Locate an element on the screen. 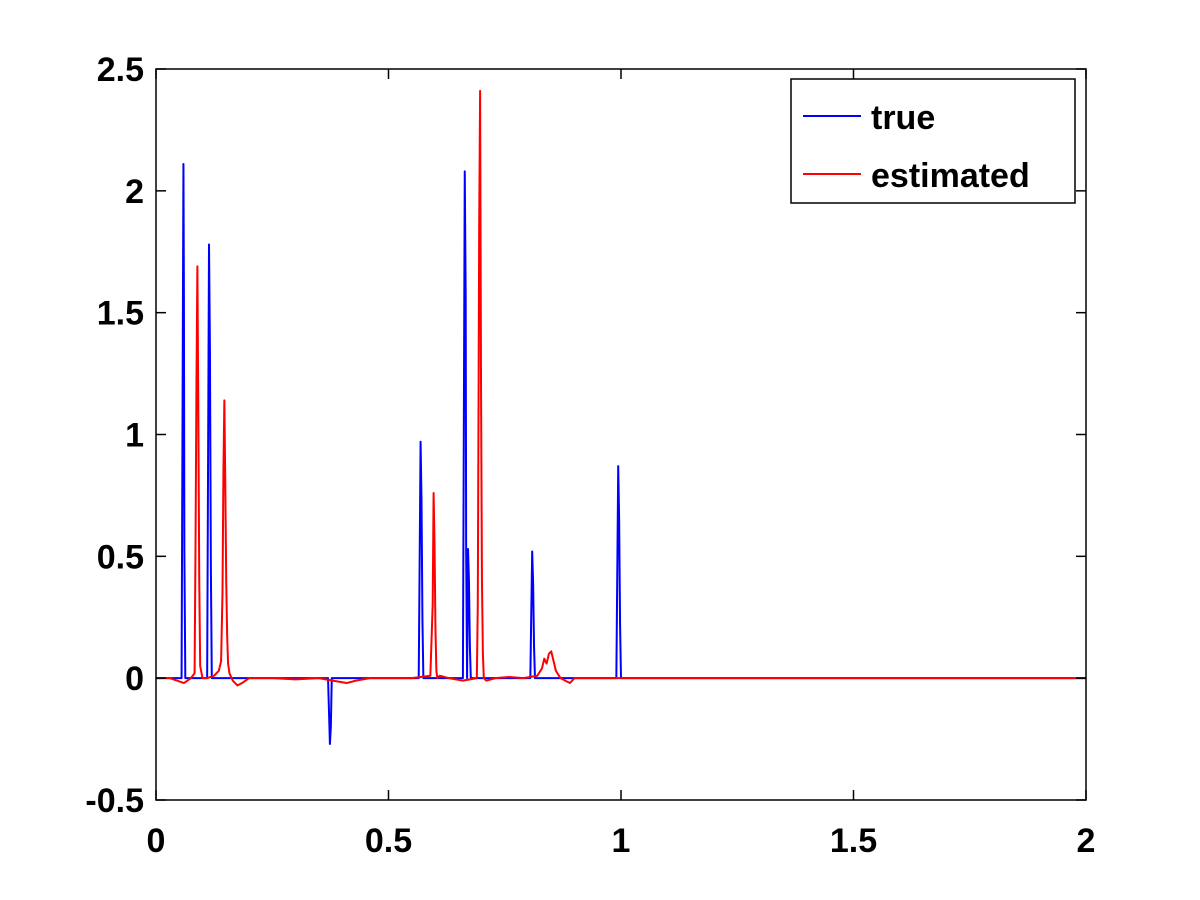 This screenshot has height=900, width=1200. x-tick-label: 0.5 is located at coordinates (388, 841).